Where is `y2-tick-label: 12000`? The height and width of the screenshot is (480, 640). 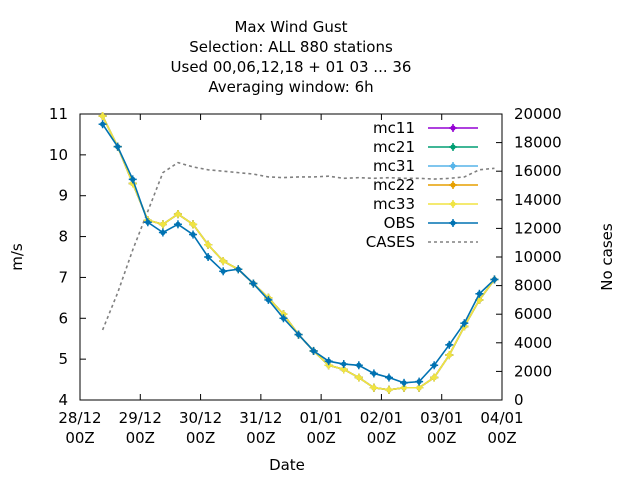
y2-tick-label: 12000 is located at coordinates (538, 228).